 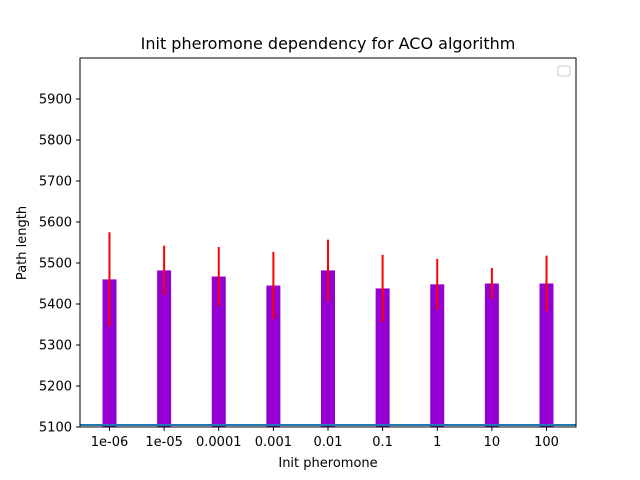 I want to click on x-tick-label: 0.001, so click(x=273, y=442).